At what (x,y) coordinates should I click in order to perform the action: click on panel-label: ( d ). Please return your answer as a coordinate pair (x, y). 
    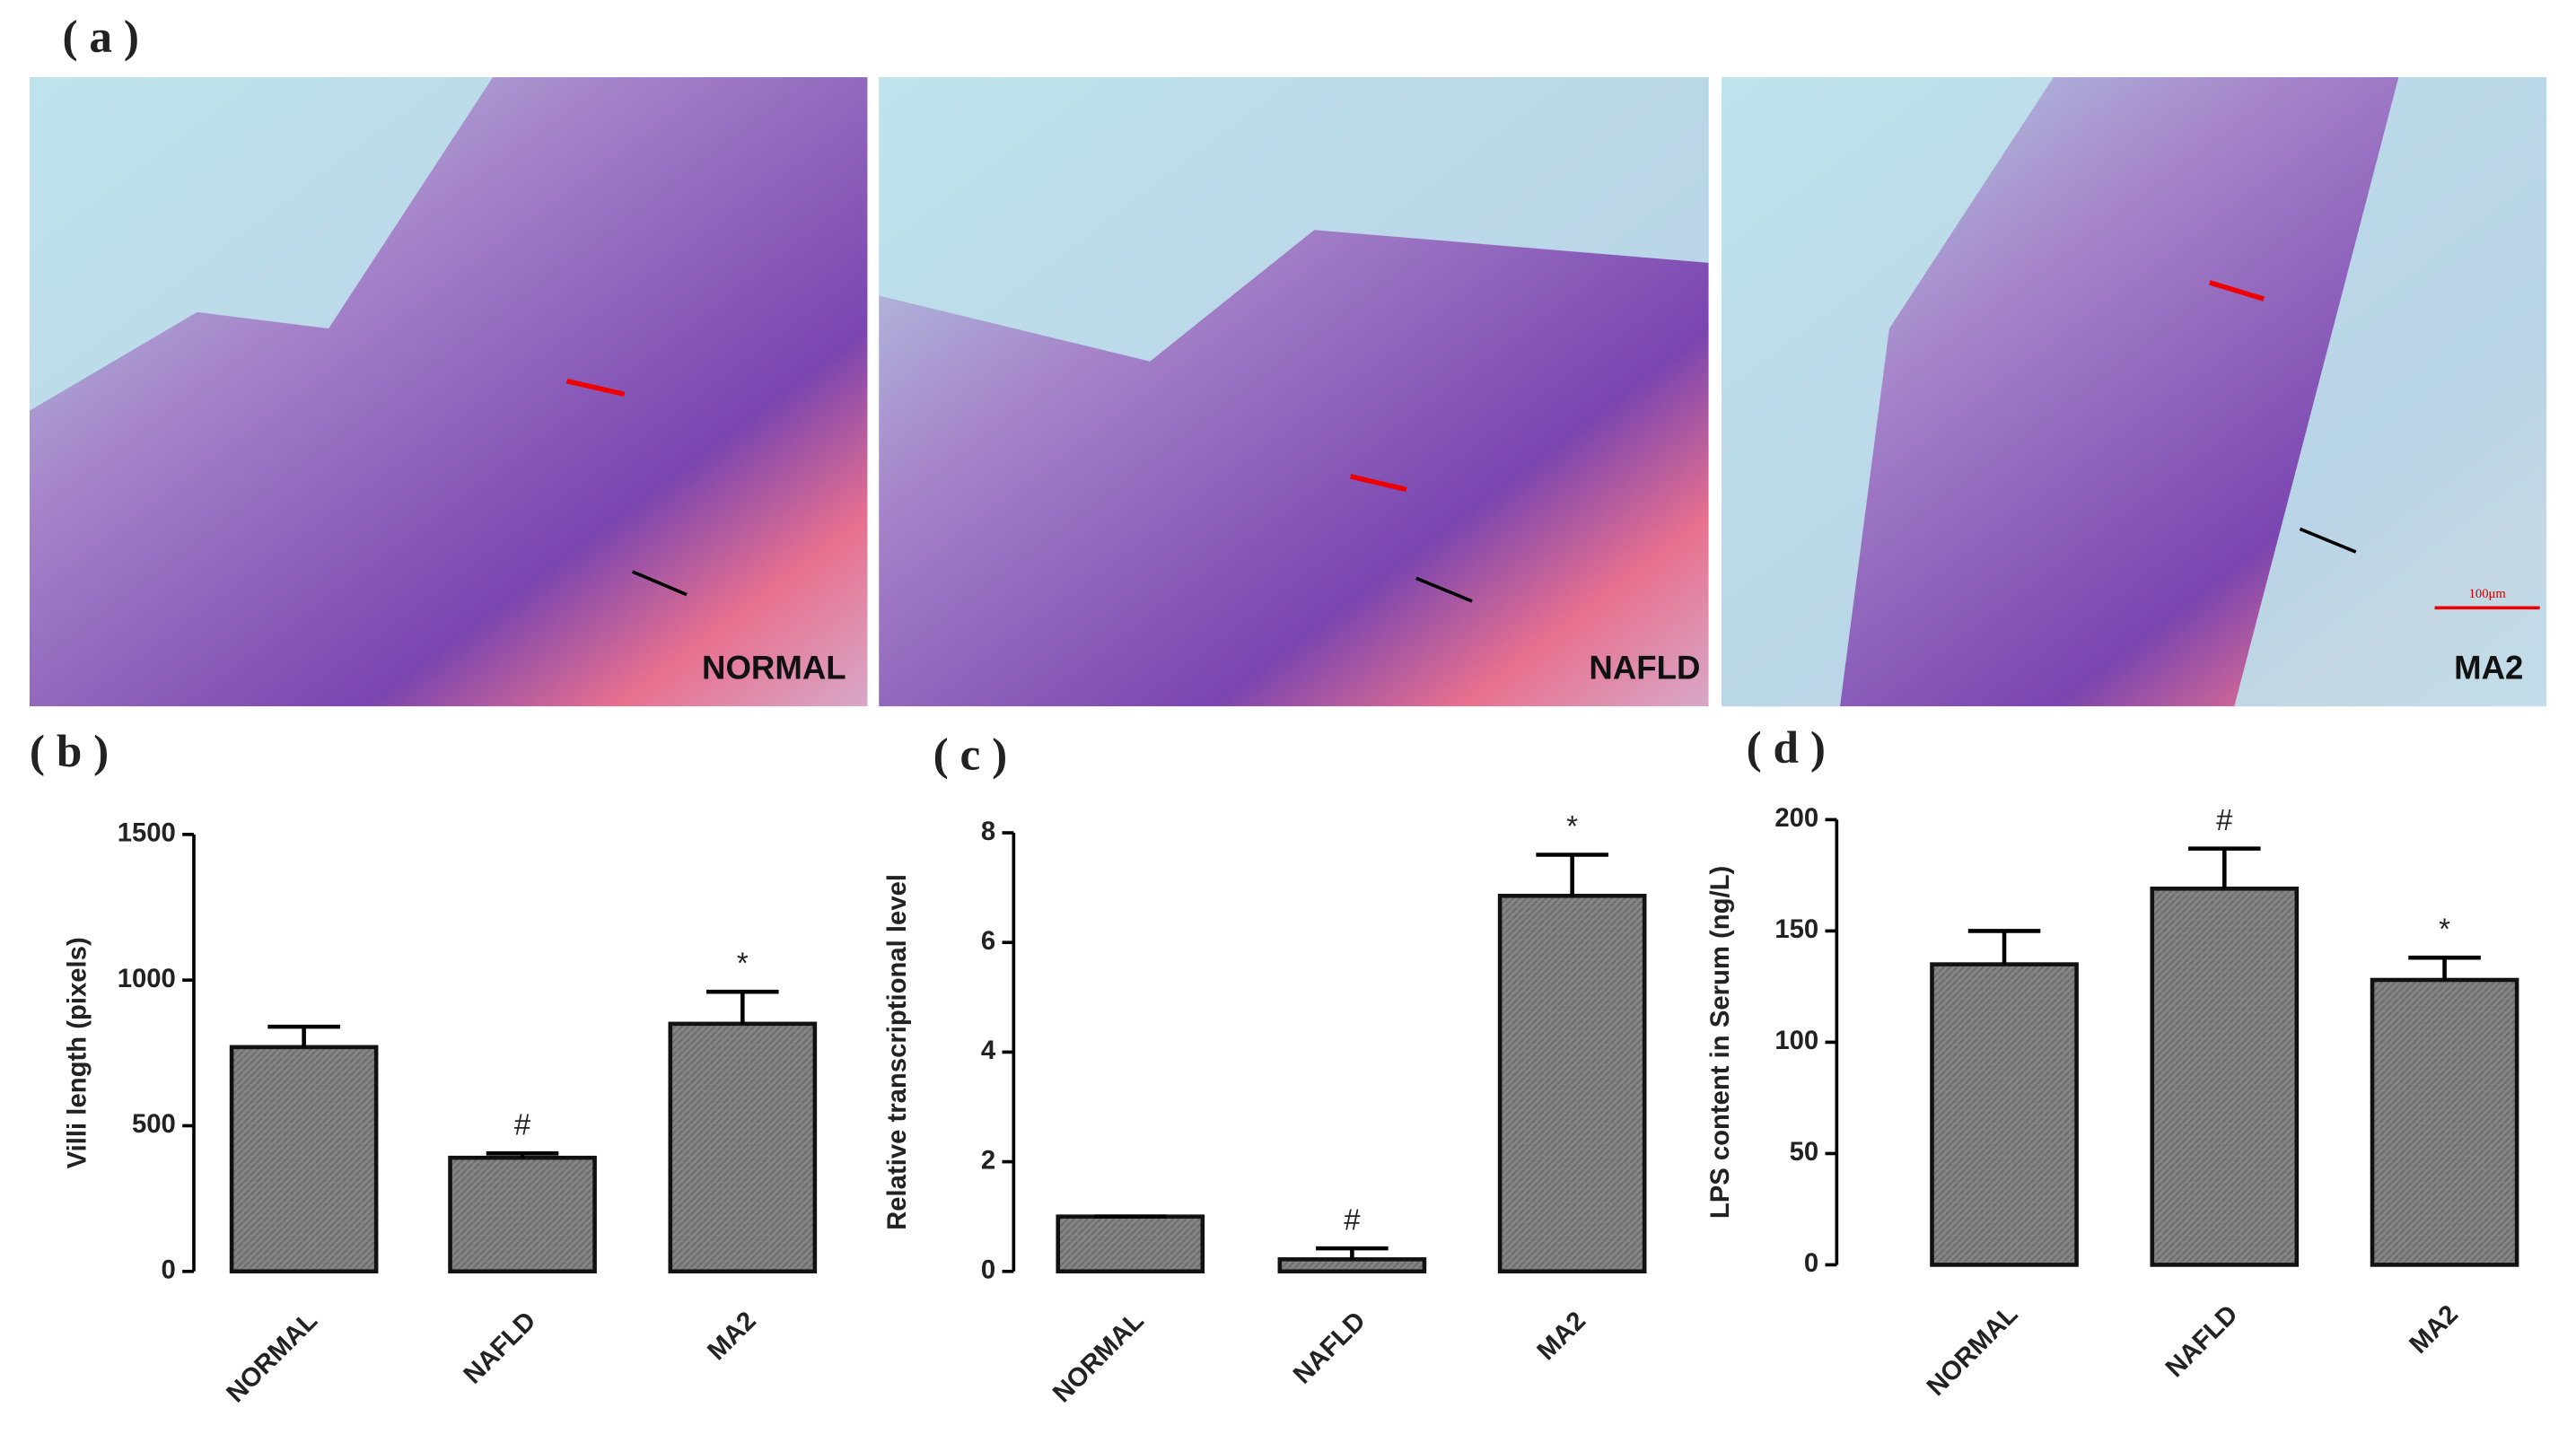
    Looking at the image, I should click on (1786, 748).